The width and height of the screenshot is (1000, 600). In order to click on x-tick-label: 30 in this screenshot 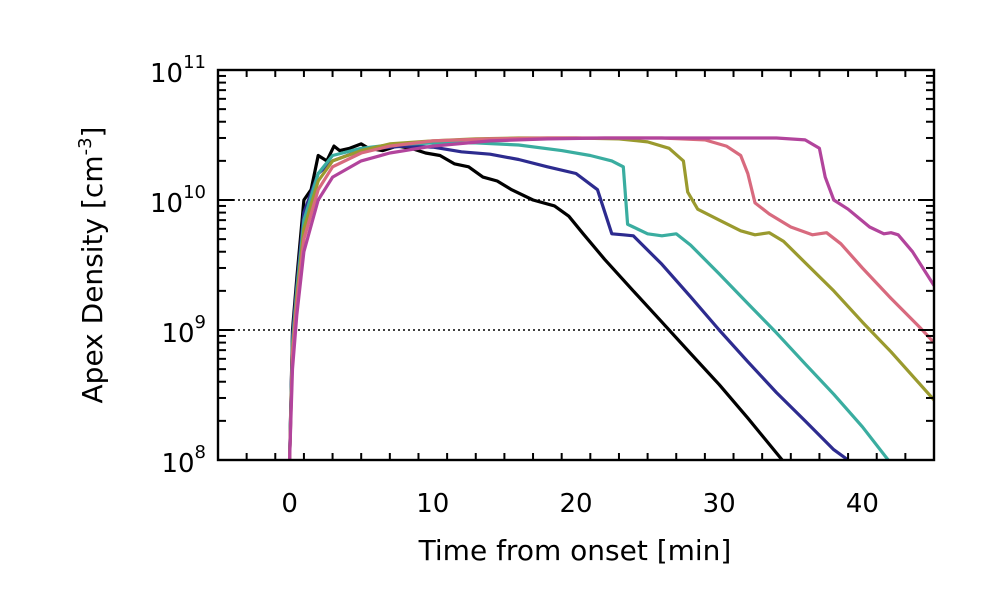, I will do `click(719, 504)`.